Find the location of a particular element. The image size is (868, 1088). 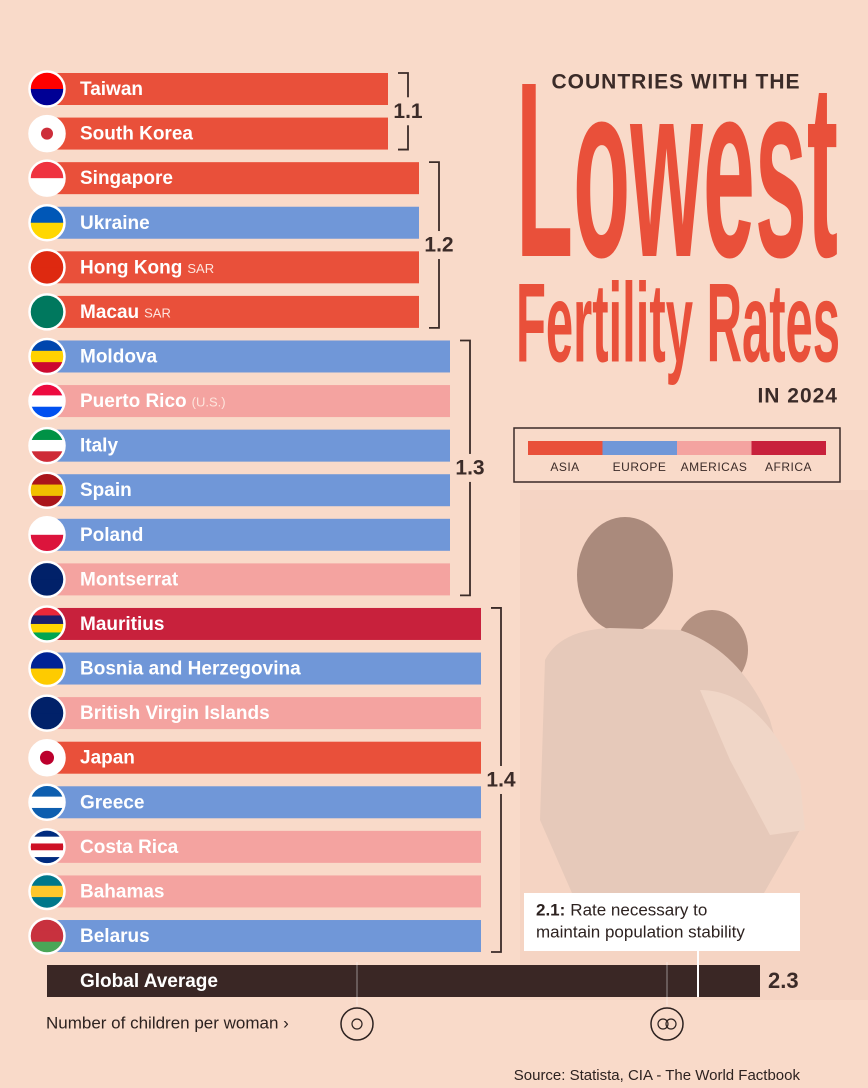

category-label: Ukraine is located at coordinates (115, 223).